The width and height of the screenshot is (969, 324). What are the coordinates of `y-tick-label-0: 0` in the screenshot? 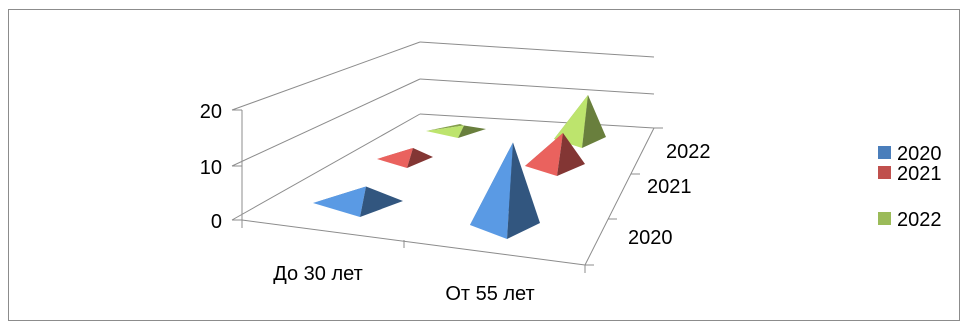 It's located at (216, 222).